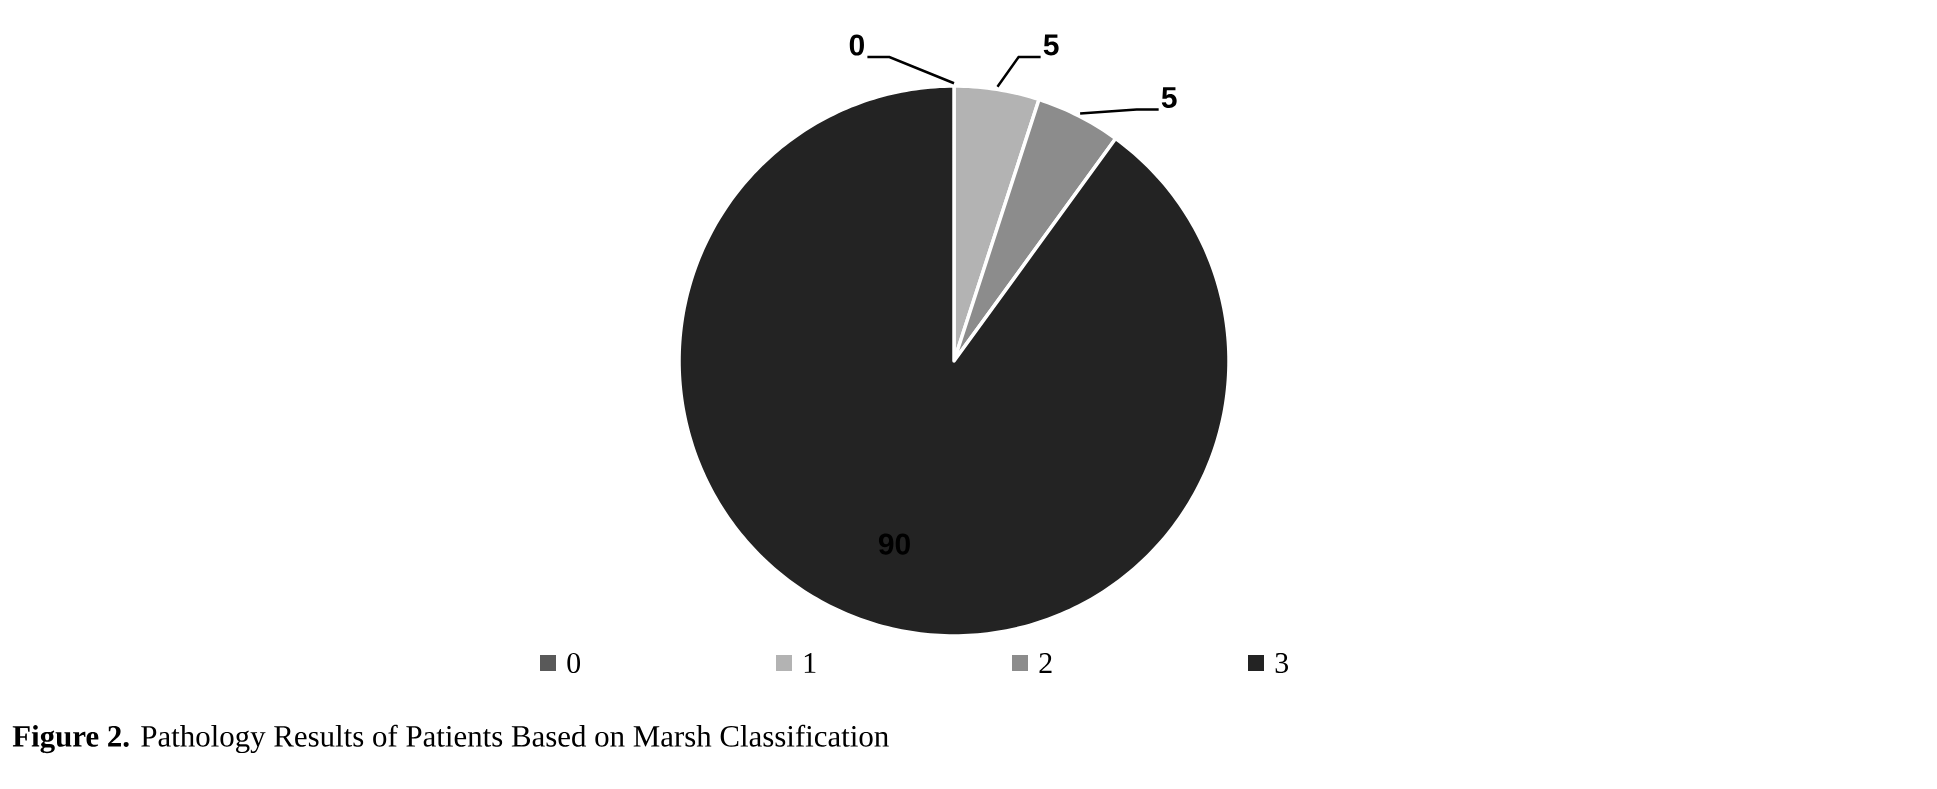 The height and width of the screenshot is (789, 1937). What do you see at coordinates (450, 739) in the screenshot?
I see `text: Figure 2. Pathology Results of Patients Based on Marsh Classification` at bounding box center [450, 739].